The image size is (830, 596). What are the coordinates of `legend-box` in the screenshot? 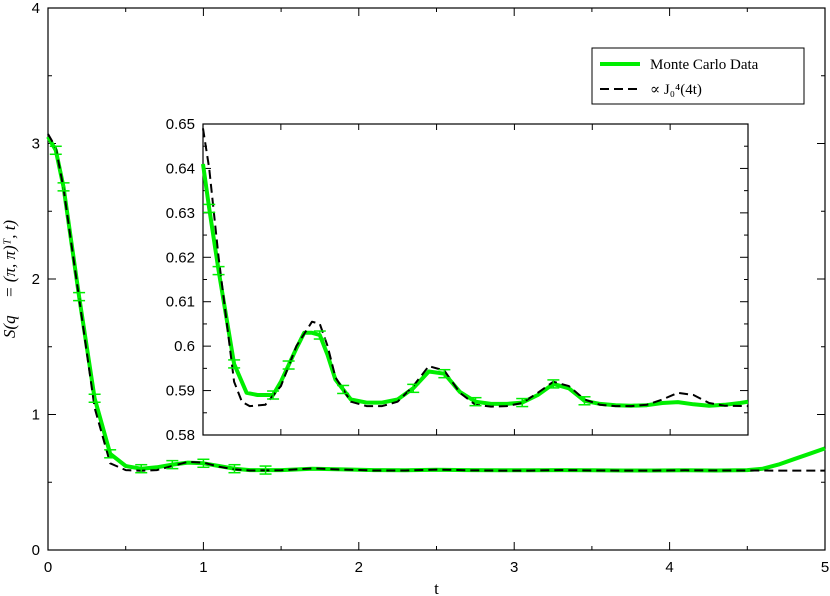 It's located at (698, 76).